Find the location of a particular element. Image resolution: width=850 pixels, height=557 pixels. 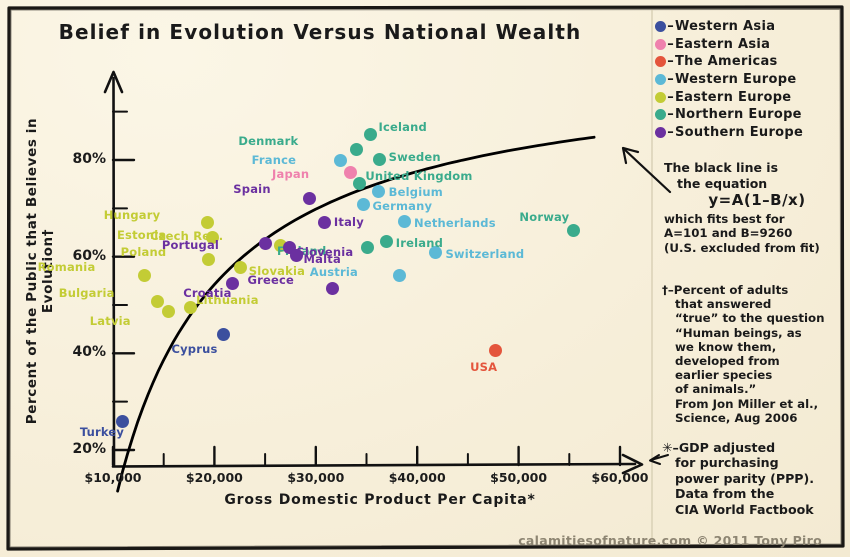

data-point-latvia is located at coordinates (169, 312).